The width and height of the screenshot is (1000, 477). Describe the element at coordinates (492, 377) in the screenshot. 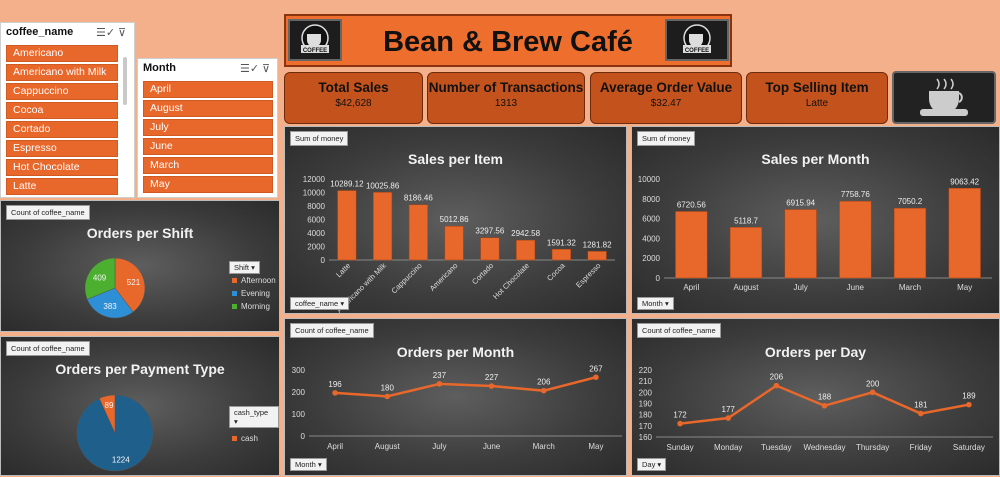

I see `data-label: 227` at that location.